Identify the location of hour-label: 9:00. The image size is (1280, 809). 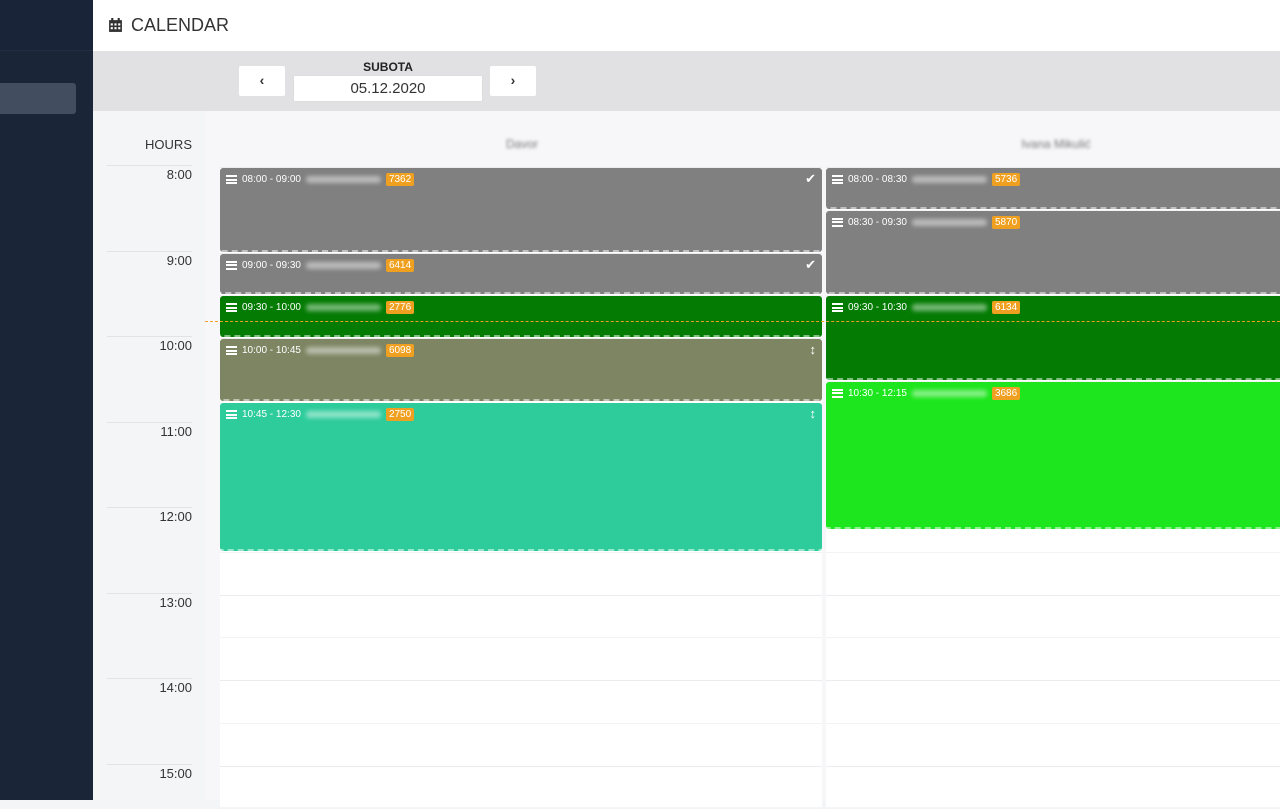
(149, 260).